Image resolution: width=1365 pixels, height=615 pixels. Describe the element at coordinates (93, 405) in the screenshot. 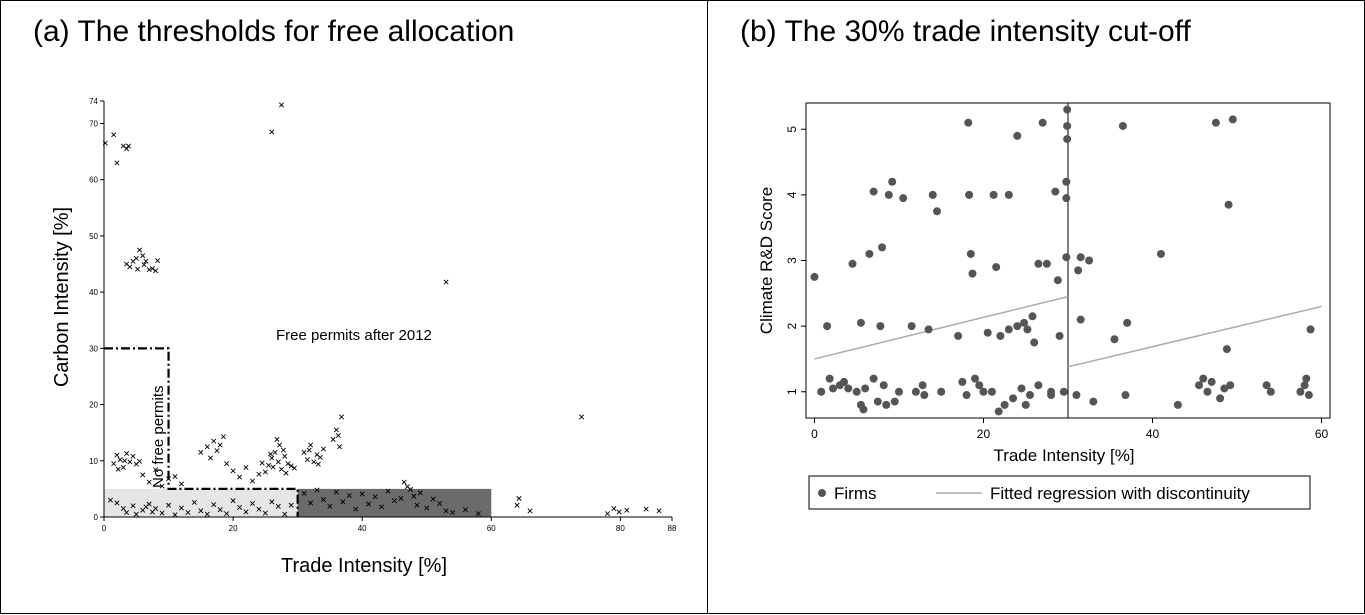

I see `y-tick-label: 20` at that location.